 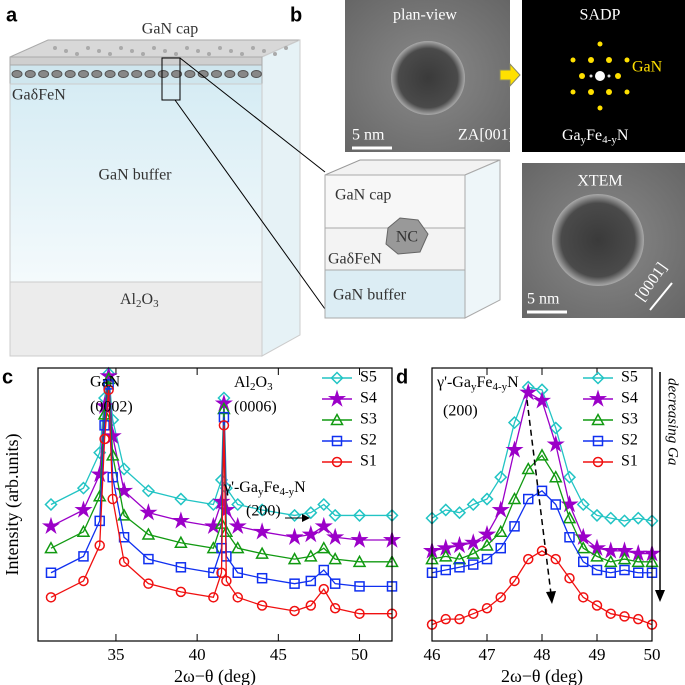 What do you see at coordinates (197, 654) in the screenshot?
I see `x-tick-label: 40` at bounding box center [197, 654].